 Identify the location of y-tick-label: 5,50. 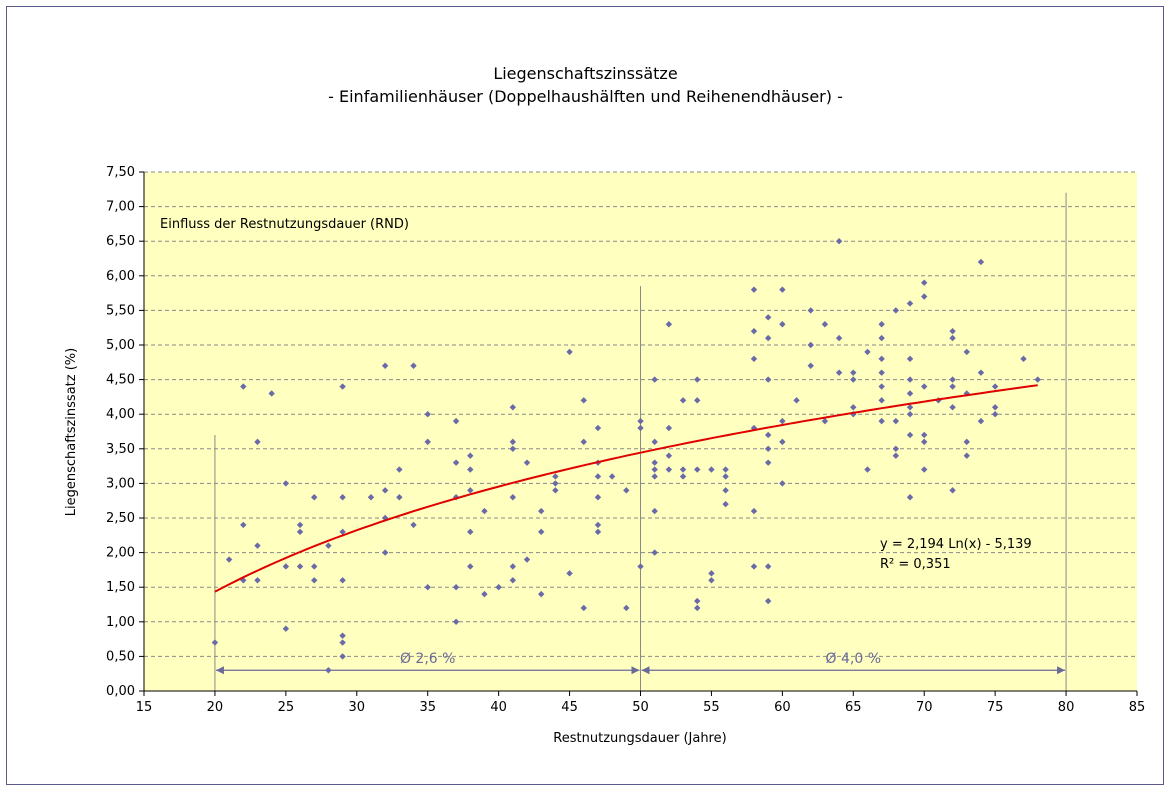
(120, 310).